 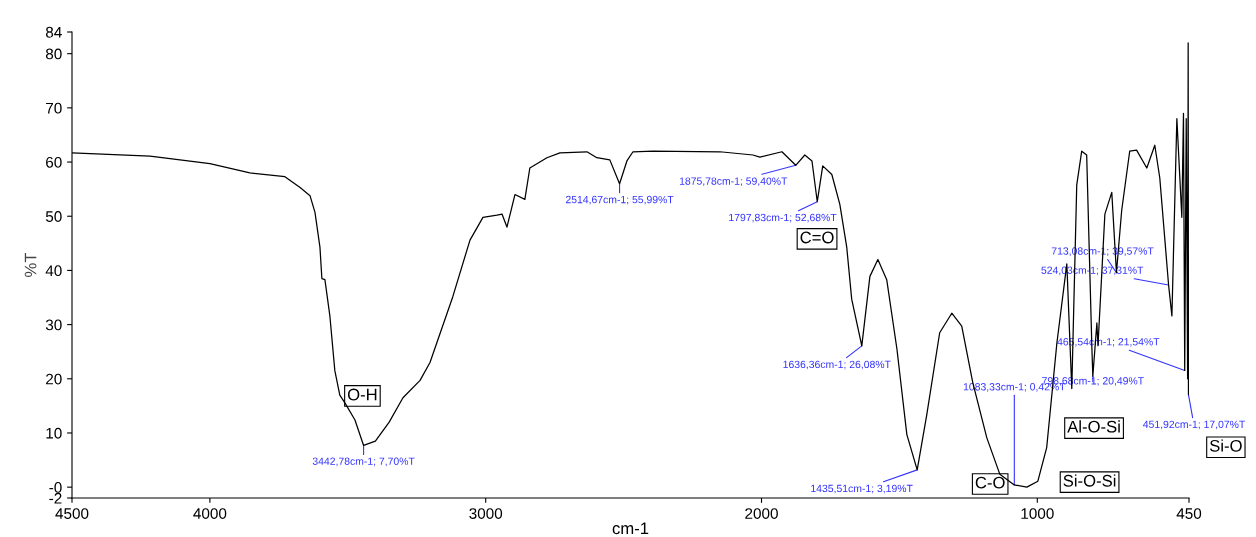 I want to click on annotation: 1797,83cm-1; 52,68%T, so click(x=783, y=218).